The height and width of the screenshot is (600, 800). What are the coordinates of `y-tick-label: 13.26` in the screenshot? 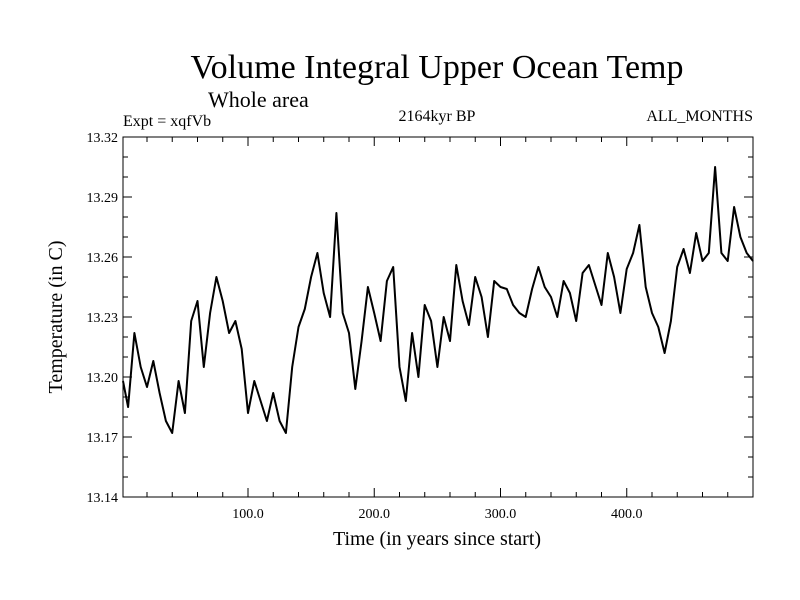 It's located at (103, 258).